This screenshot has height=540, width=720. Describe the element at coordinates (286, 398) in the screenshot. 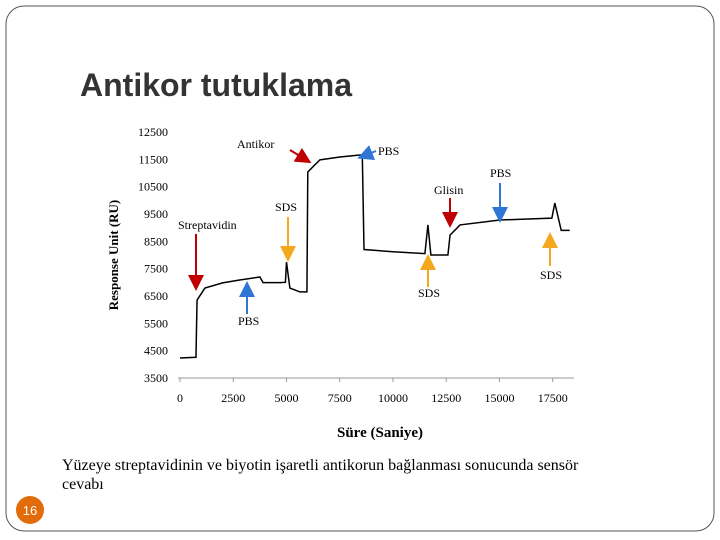

I see `x-tick-label: 5000` at that location.